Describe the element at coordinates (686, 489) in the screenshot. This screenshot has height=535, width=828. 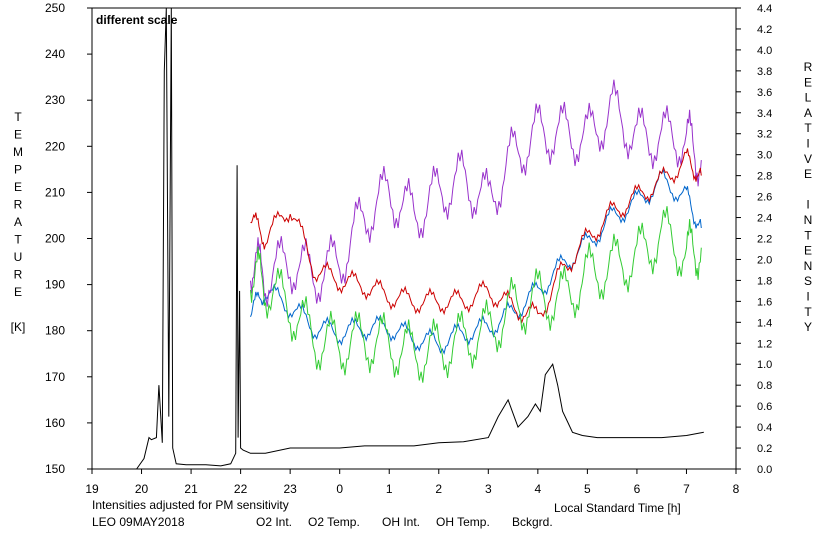
I see `x-tick-label: 7` at that location.